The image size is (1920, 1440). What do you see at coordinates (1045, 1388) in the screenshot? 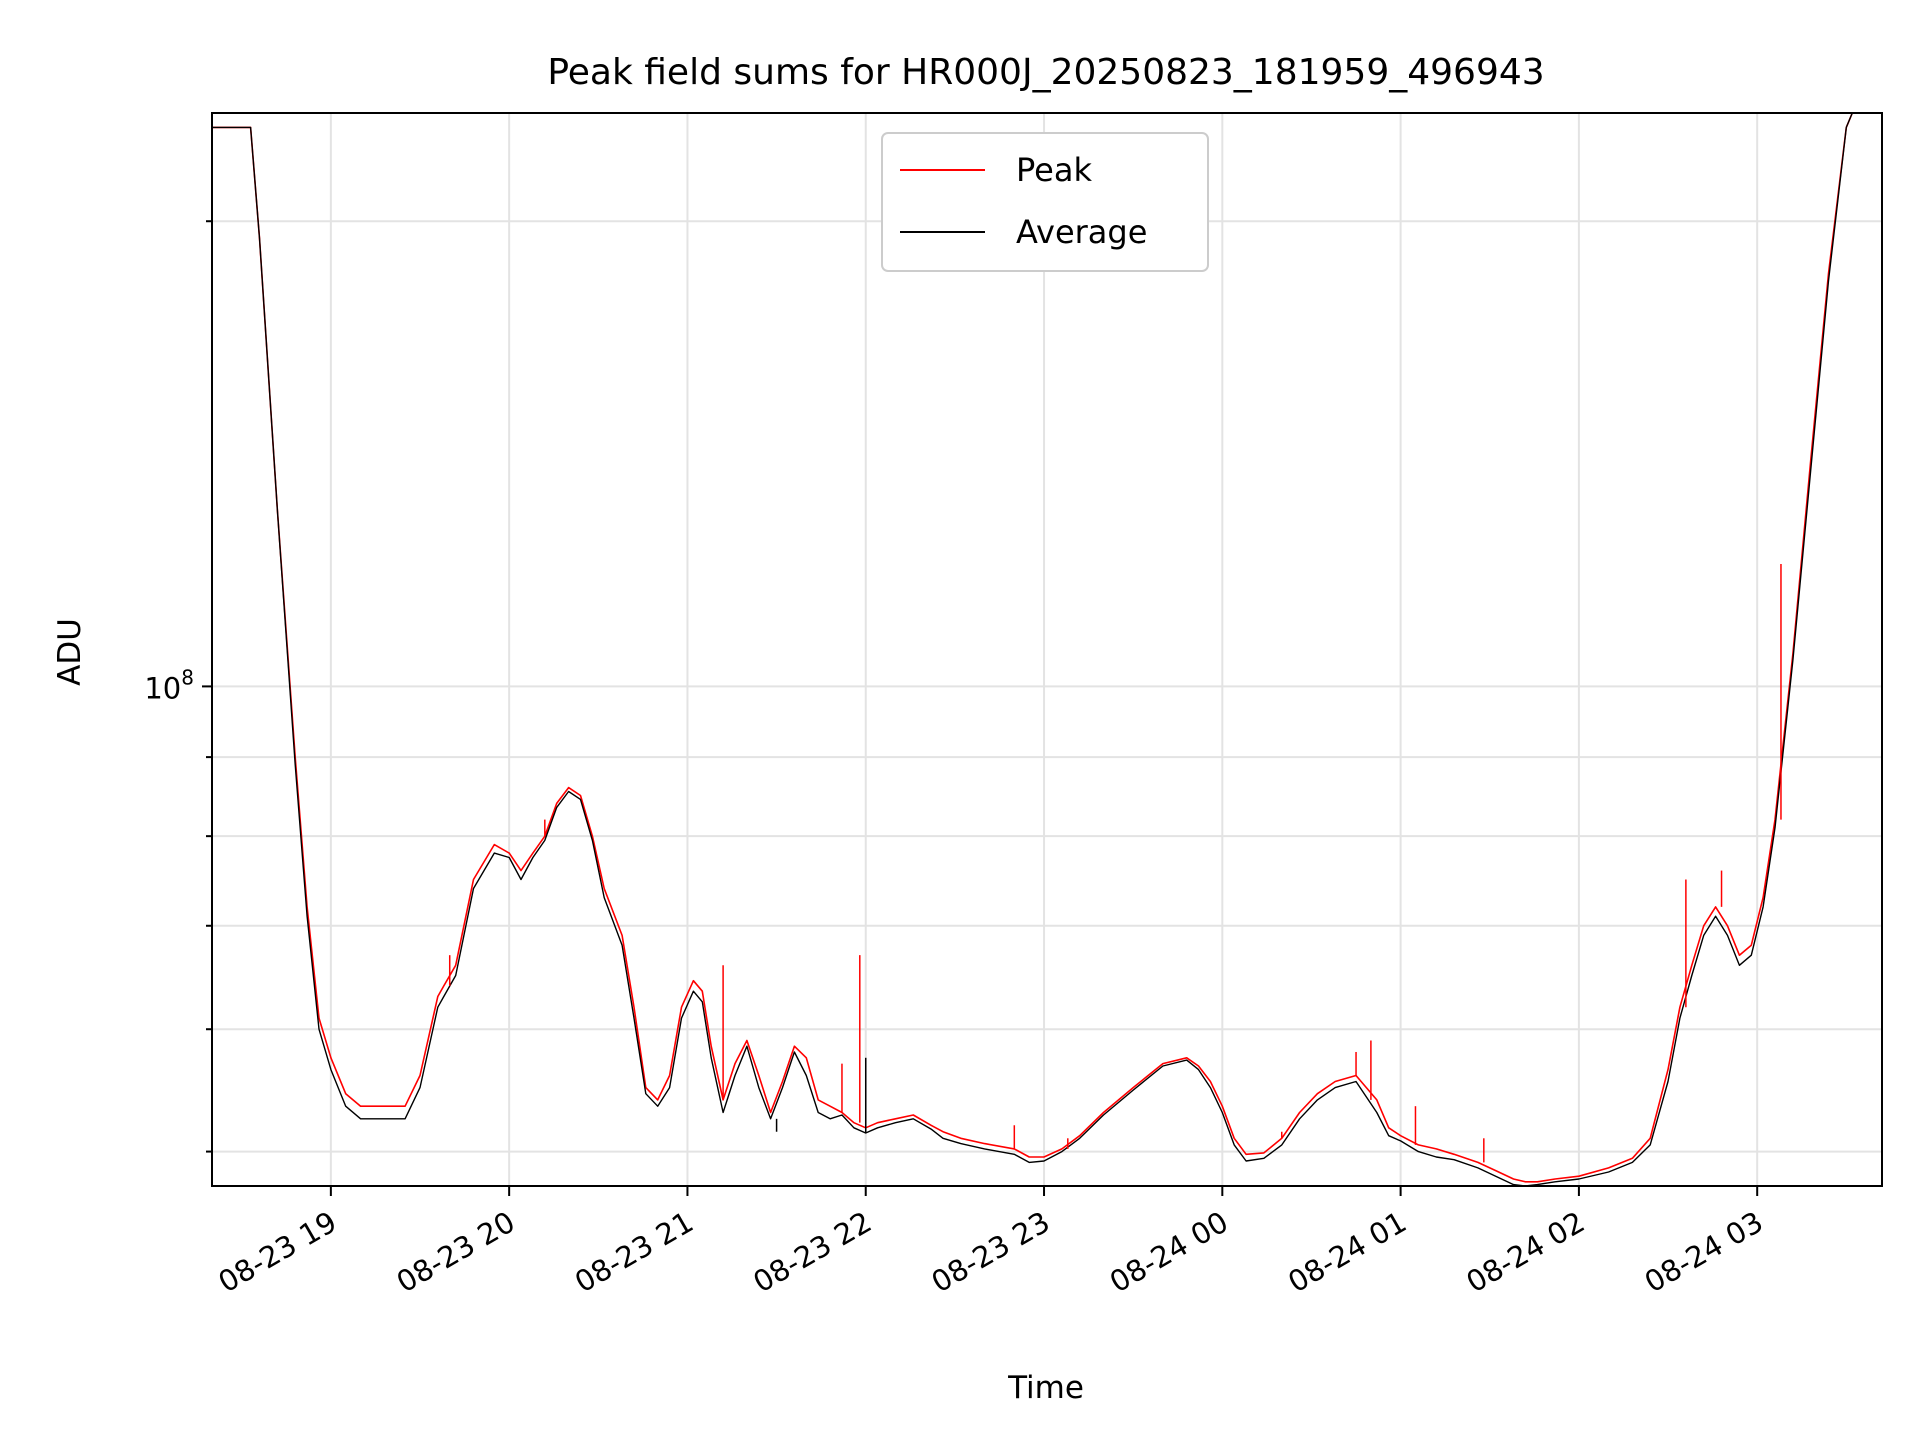
I see `x-axis-label: Time` at bounding box center [1045, 1388].